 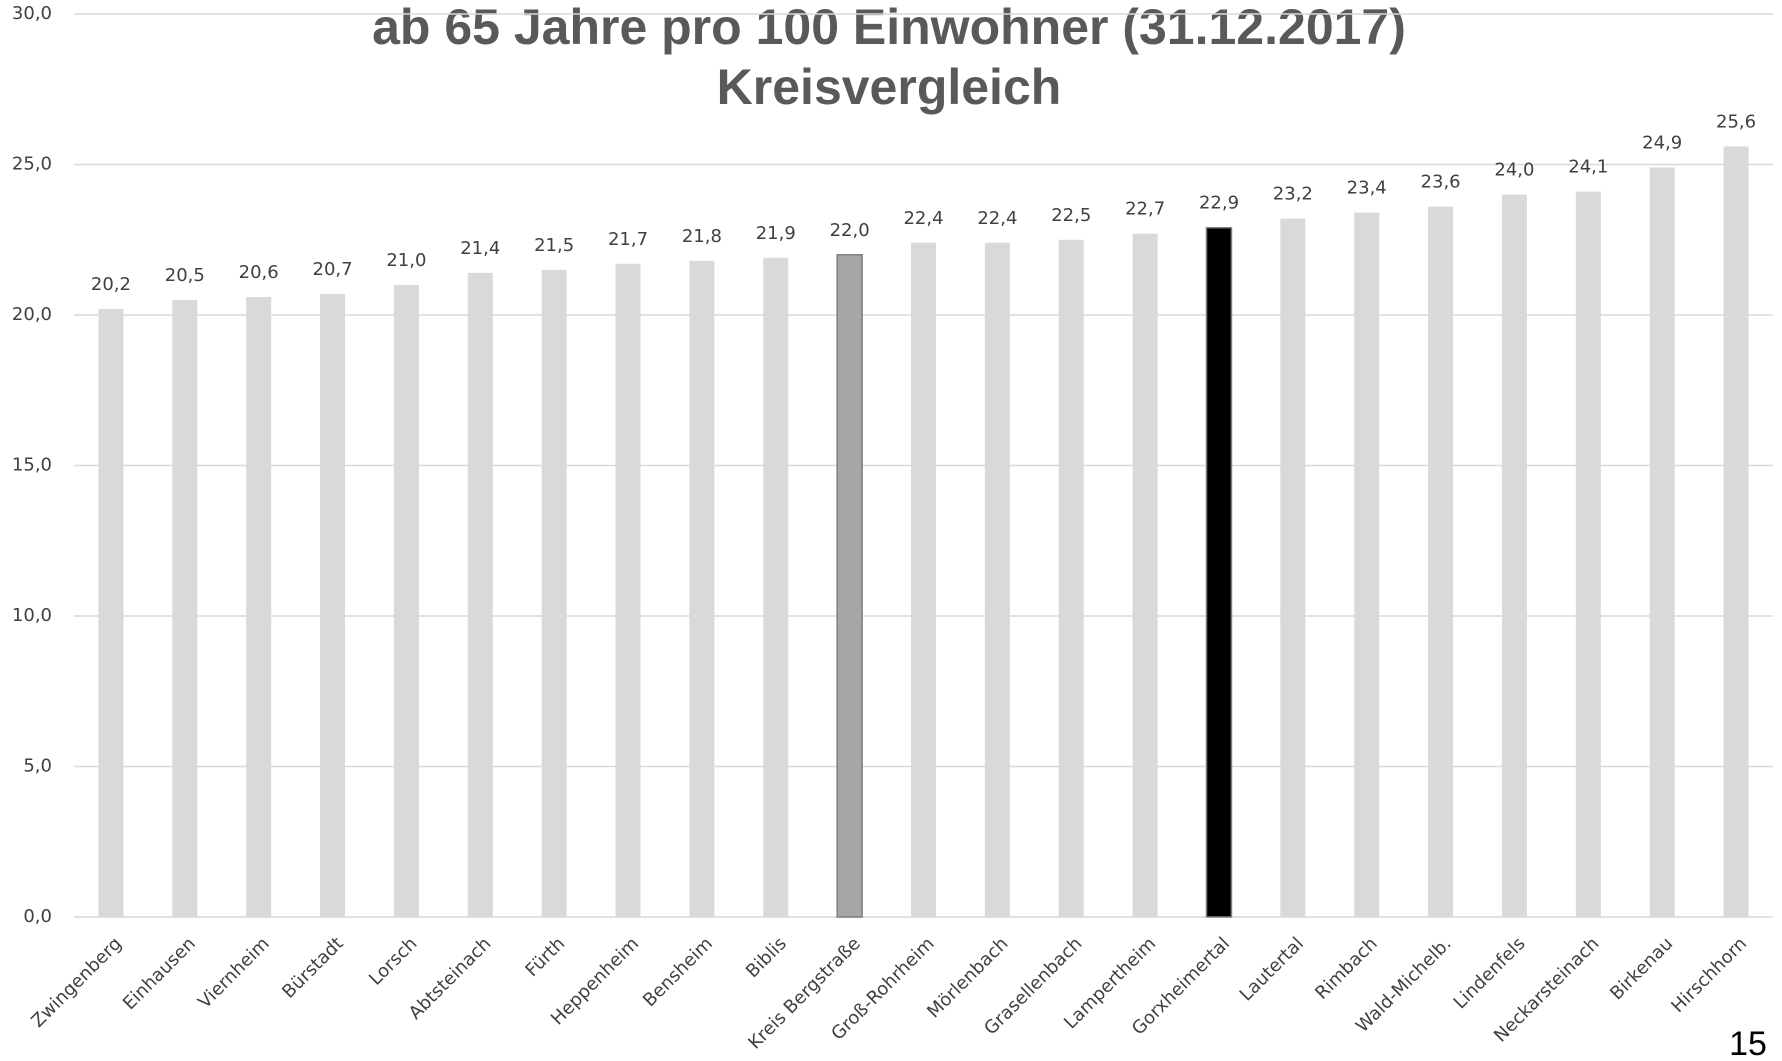 What do you see at coordinates (259, 272) in the screenshot?
I see `data-label: 20,6` at bounding box center [259, 272].